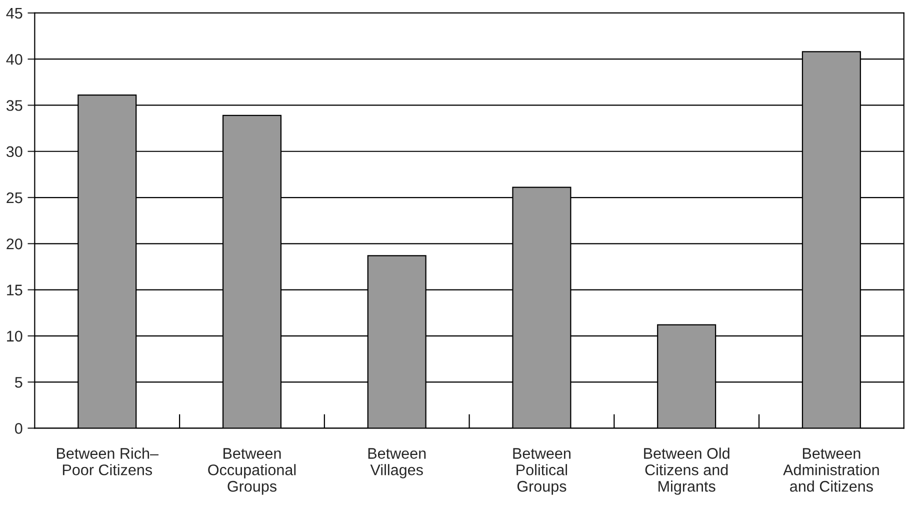  What do you see at coordinates (14, 244) in the screenshot?
I see `y-tick-label: 20` at bounding box center [14, 244].